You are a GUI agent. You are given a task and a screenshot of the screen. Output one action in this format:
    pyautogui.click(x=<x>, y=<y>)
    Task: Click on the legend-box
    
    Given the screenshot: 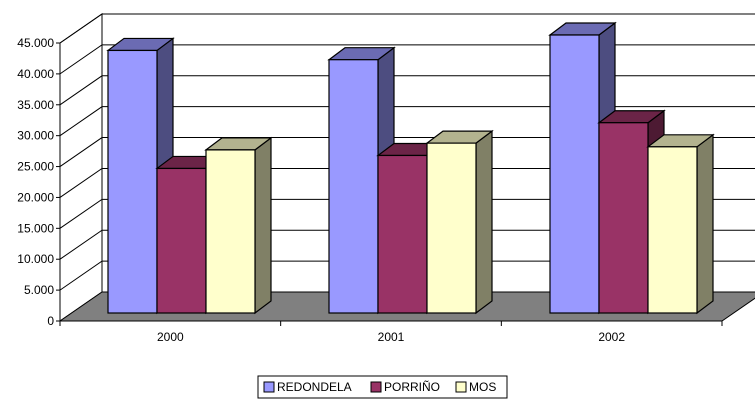 What is the action you would take?
    pyautogui.click(x=382, y=387)
    